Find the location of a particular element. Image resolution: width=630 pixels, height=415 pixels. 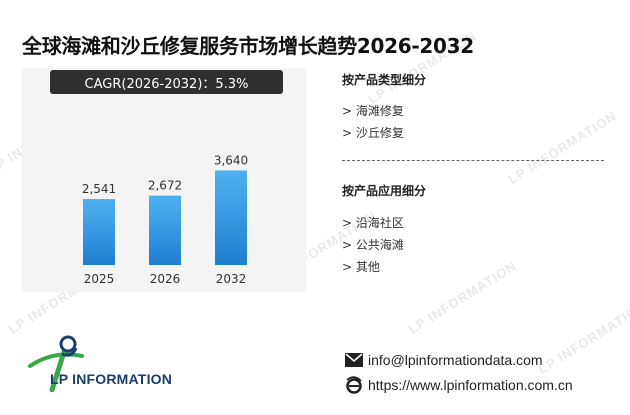

bar-2025 is located at coordinates (99, 232).